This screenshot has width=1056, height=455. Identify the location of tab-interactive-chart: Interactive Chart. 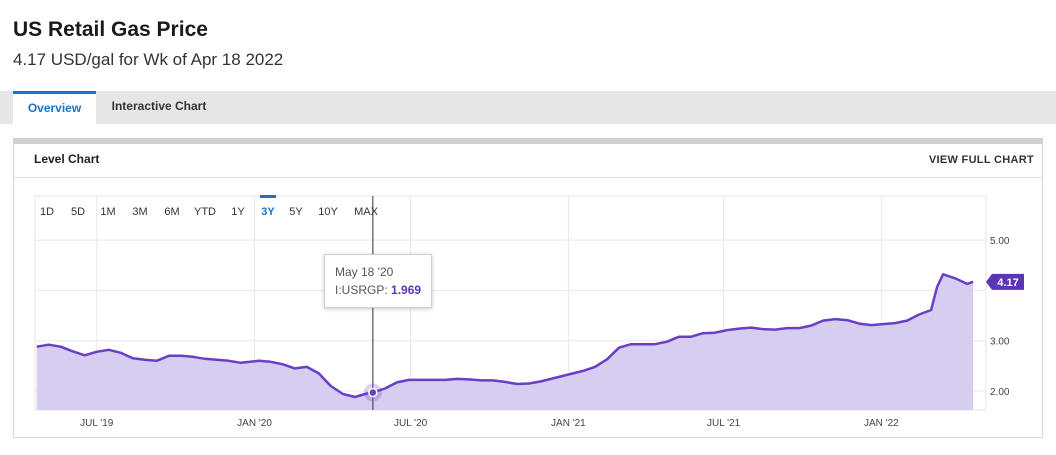
(159, 106).